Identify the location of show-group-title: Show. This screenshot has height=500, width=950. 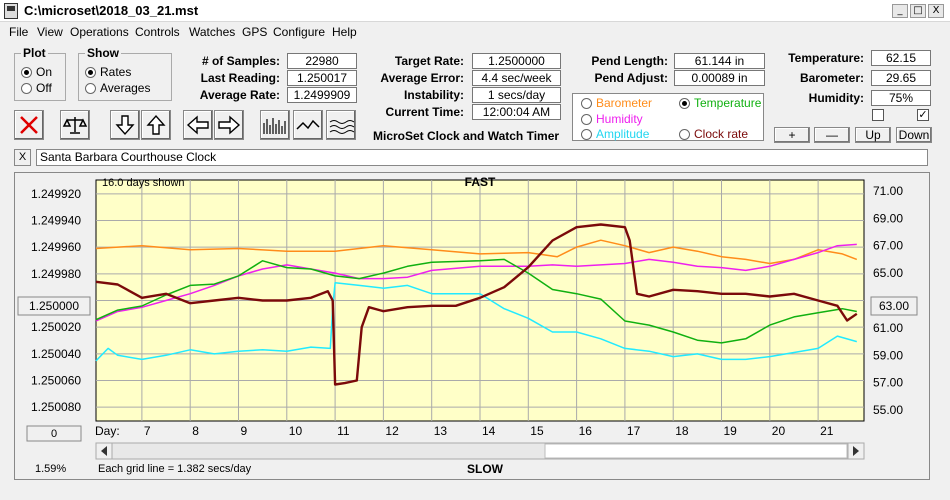
(103, 53).